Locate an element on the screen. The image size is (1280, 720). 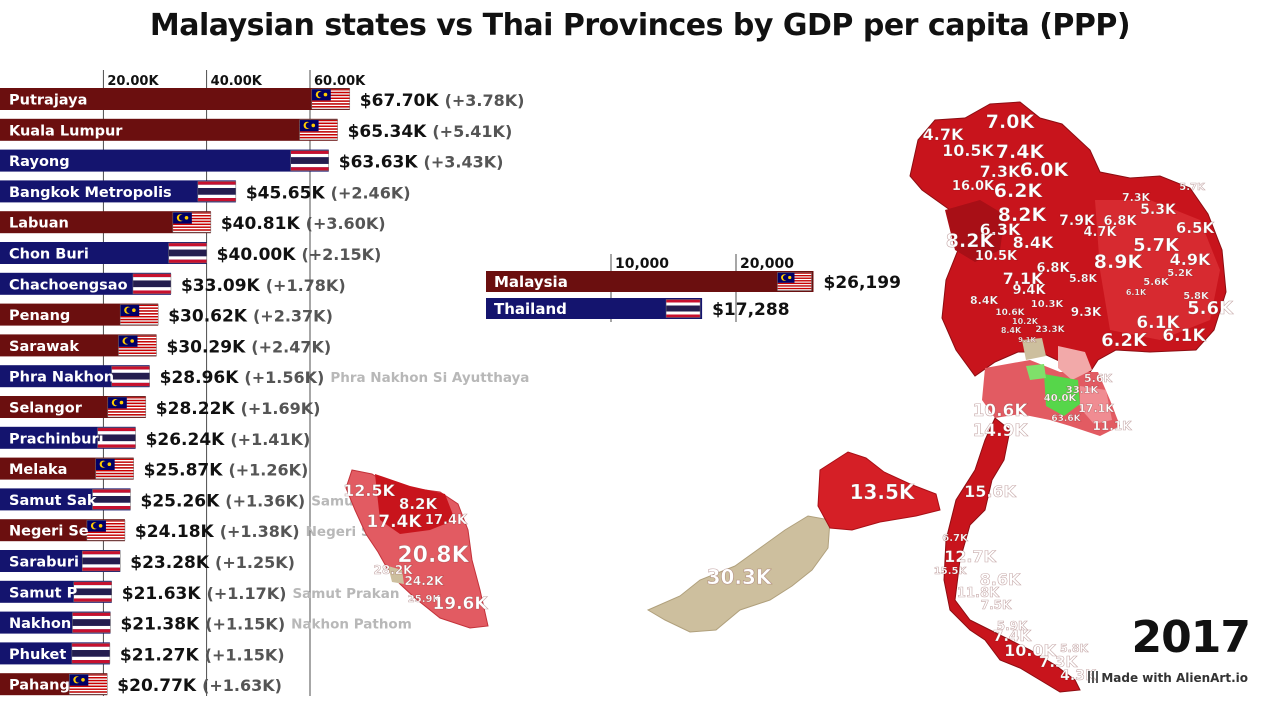
thailand-map-value-label: 5.3K is located at coordinates (1158, 210).